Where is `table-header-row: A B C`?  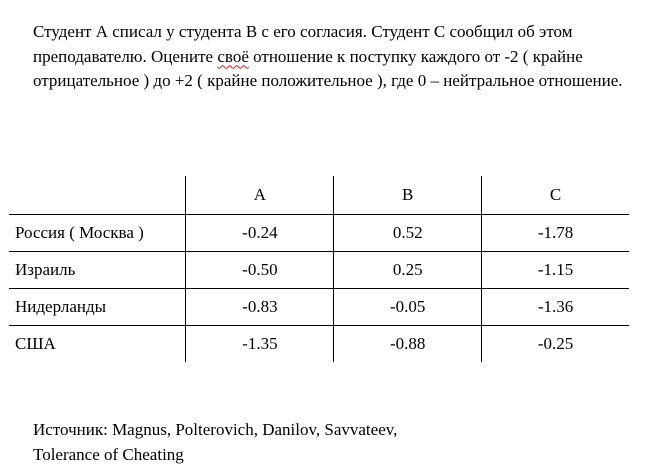
table-header-row: A B C is located at coordinates (319, 195).